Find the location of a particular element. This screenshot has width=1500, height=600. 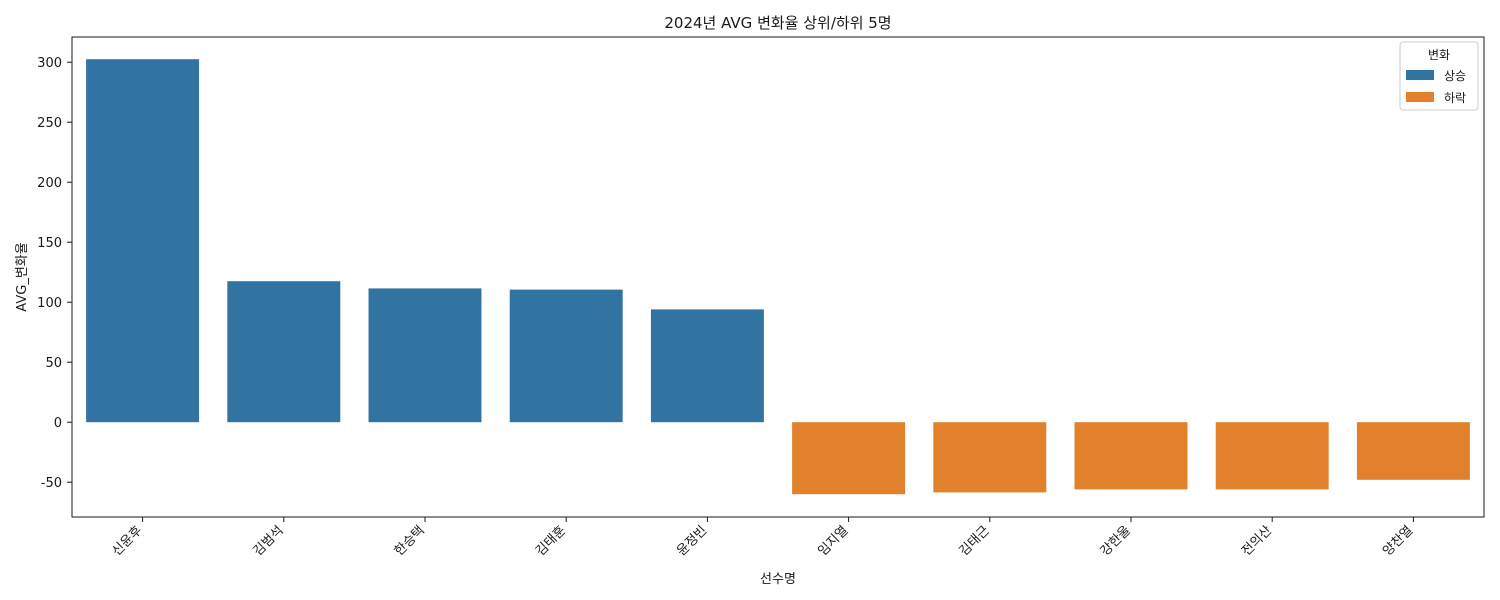

bar-임지열 is located at coordinates (849, 458).